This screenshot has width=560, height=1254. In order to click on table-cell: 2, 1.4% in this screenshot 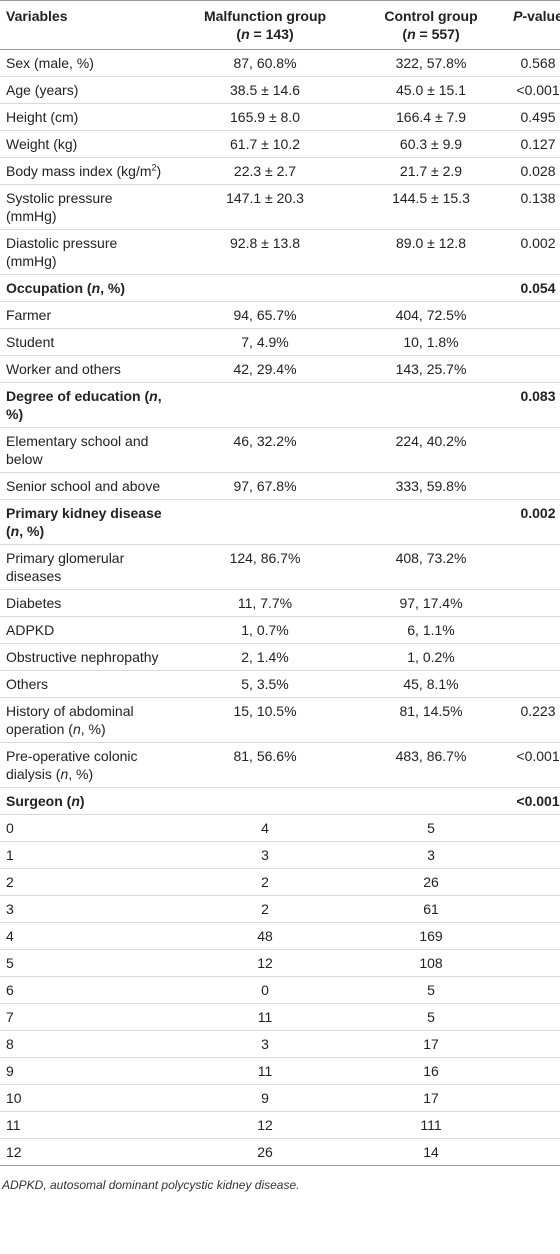, I will do `click(265, 657)`.